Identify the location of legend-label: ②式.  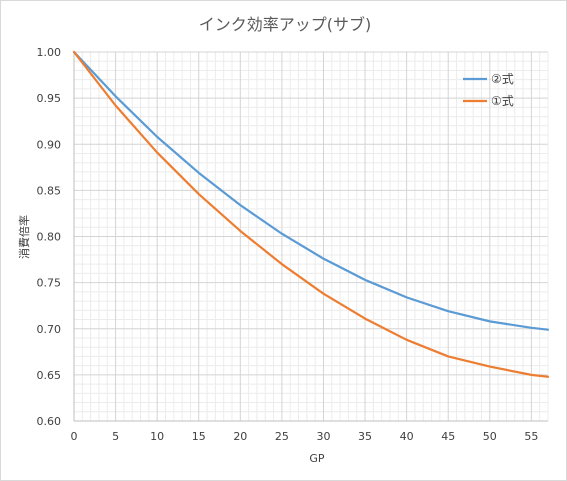
(502, 79).